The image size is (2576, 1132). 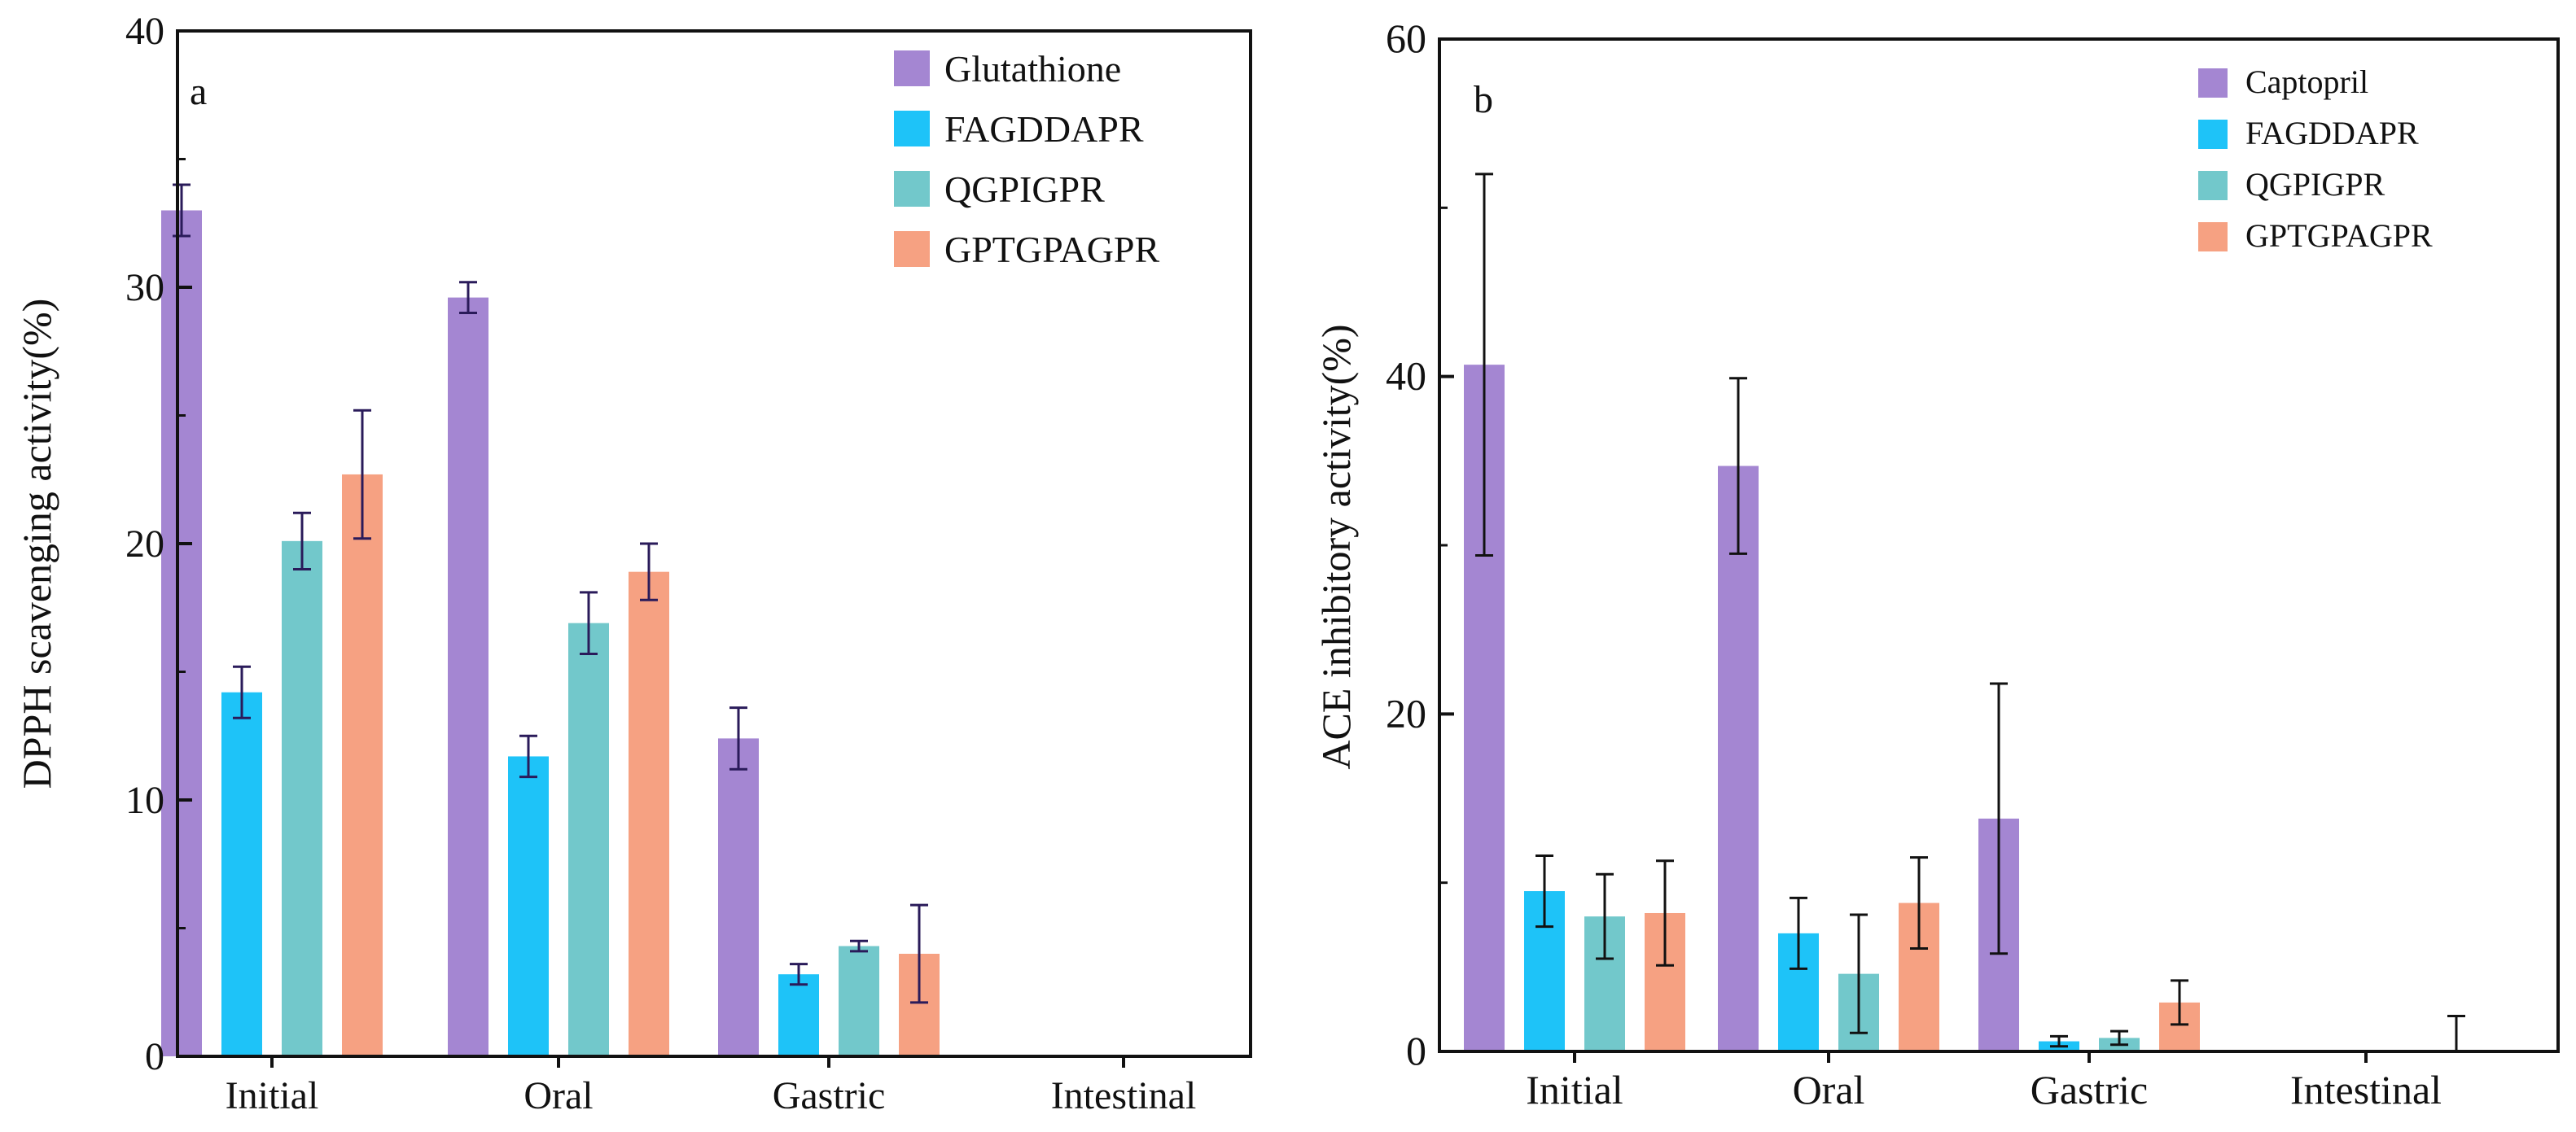 What do you see at coordinates (1484, 365) in the screenshot?
I see `error-bar-captopril-initial` at bounding box center [1484, 365].